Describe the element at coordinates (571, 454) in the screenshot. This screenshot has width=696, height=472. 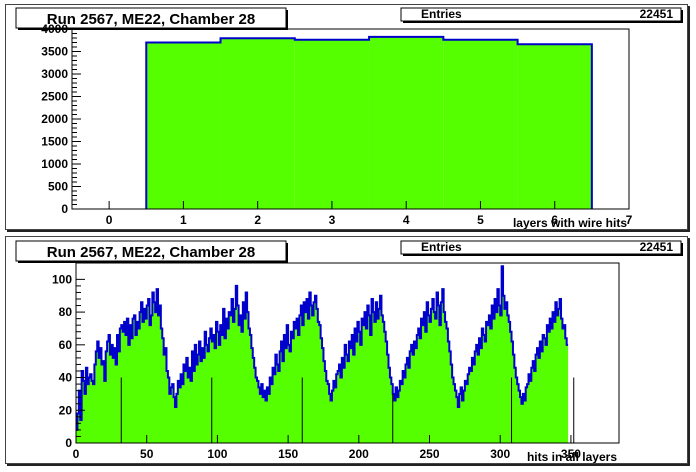
I see `x-tick-label: 350` at that location.